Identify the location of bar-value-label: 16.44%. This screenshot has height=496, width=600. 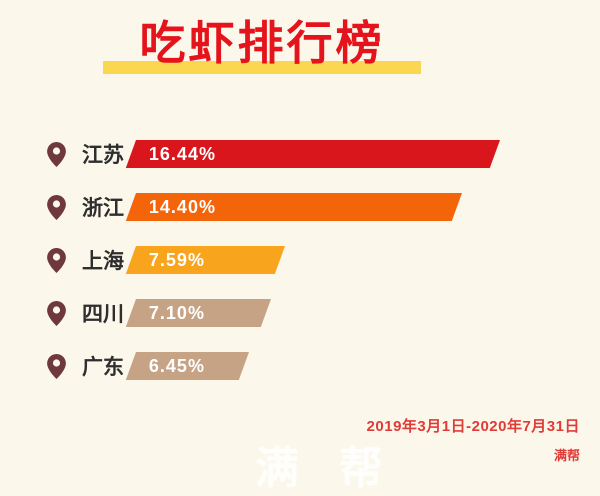
(182, 154).